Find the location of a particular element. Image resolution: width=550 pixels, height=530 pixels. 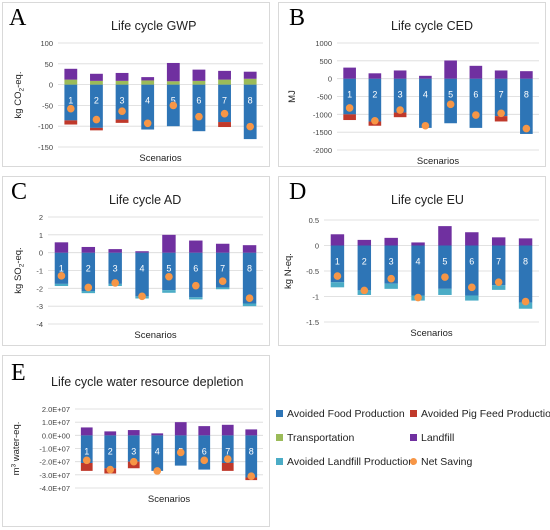

y-axis-label: MJ is located at coordinates (292, 96).